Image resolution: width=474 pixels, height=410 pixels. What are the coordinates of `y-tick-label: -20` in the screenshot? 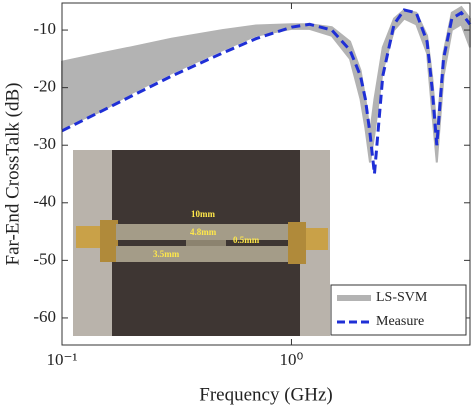 It's located at (44, 86).